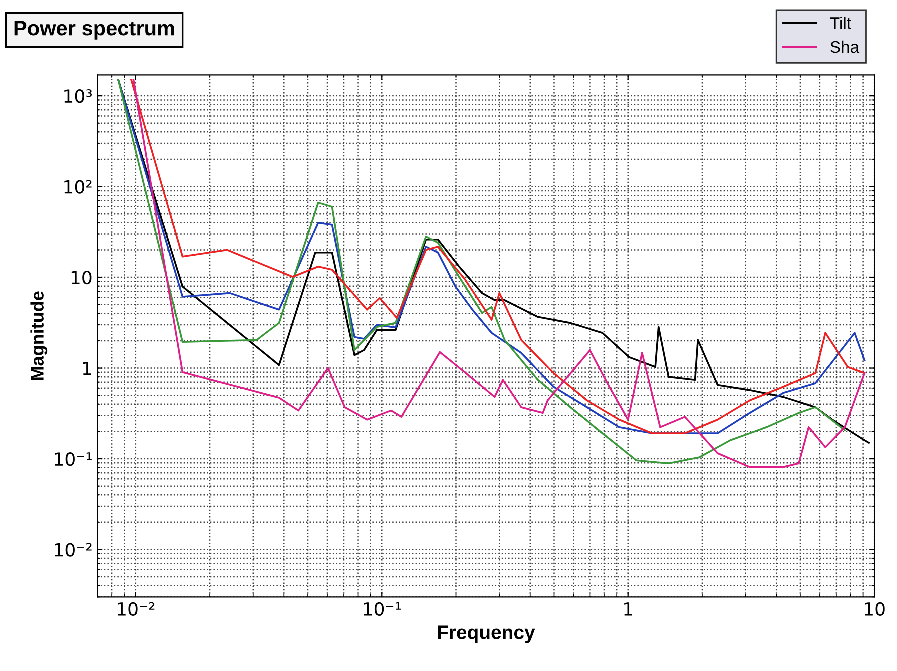 The width and height of the screenshot is (897, 671). I want to click on x-axis-title: Frequency, so click(487, 635).